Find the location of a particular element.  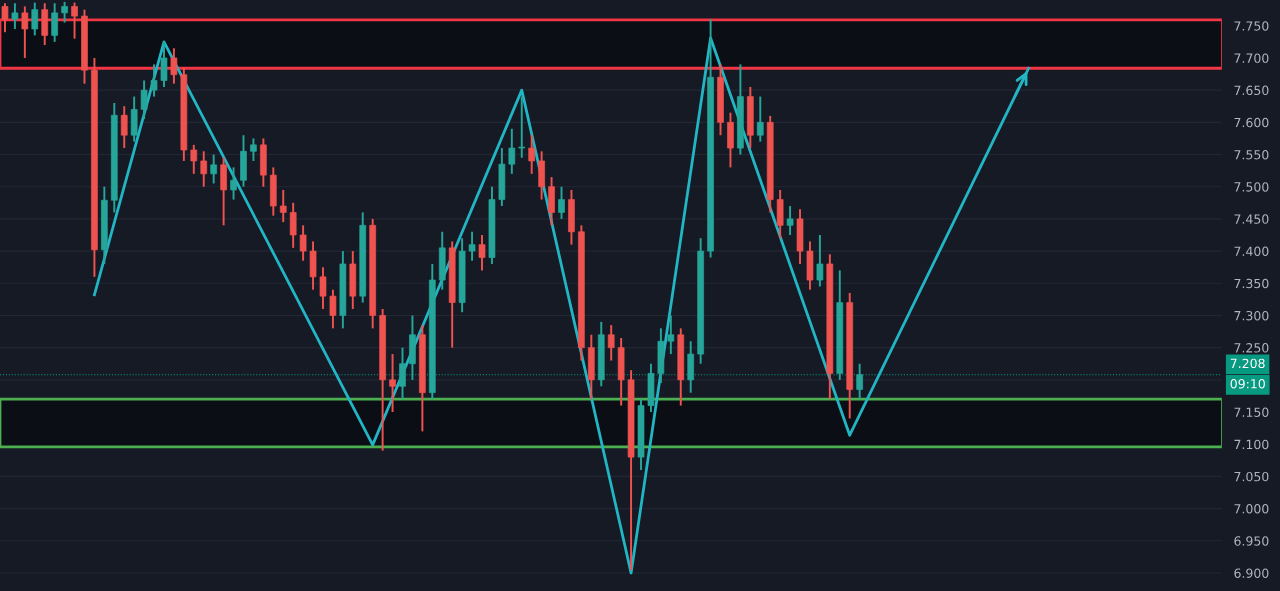

y-tick-label: 7.150 is located at coordinates (1251, 412).